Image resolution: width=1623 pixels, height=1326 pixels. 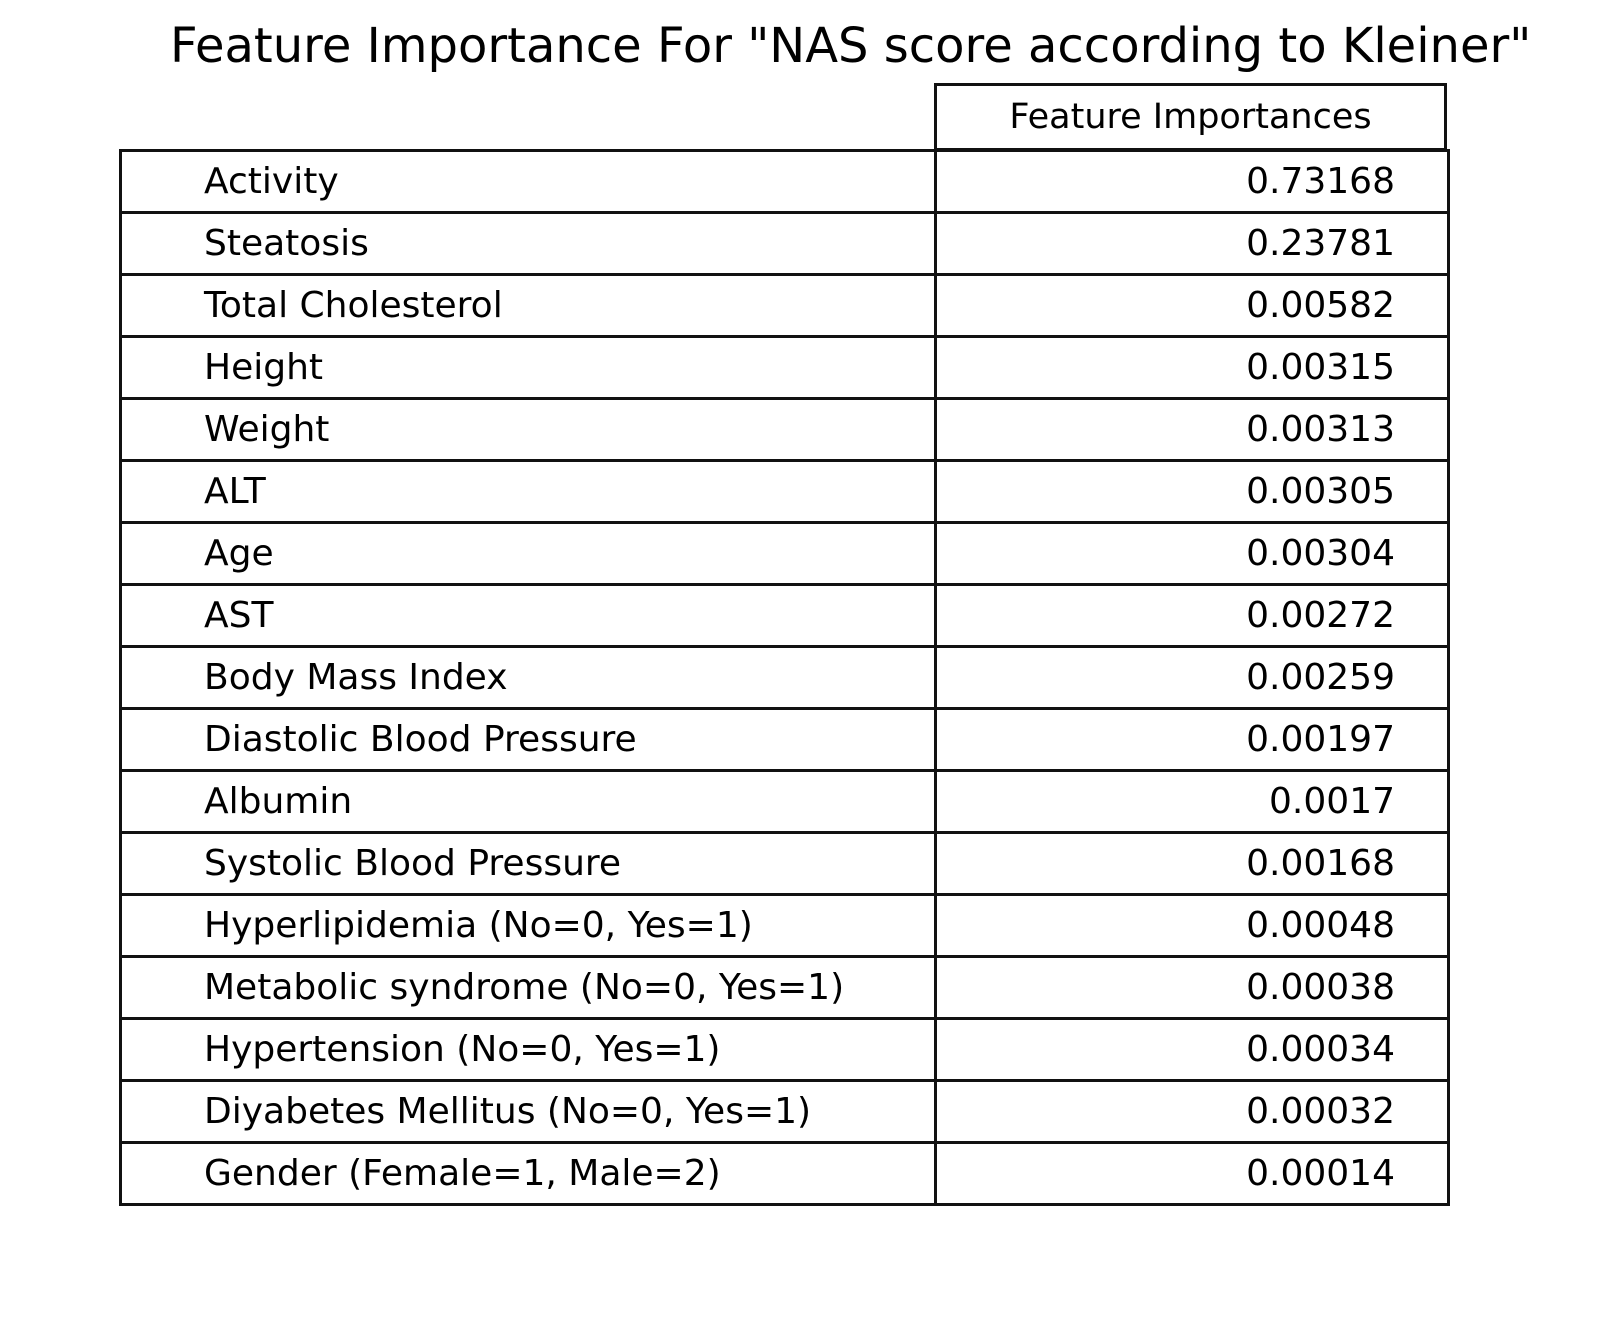 I want to click on table-row: Albumin 0.0017, so click(x=784, y=801).